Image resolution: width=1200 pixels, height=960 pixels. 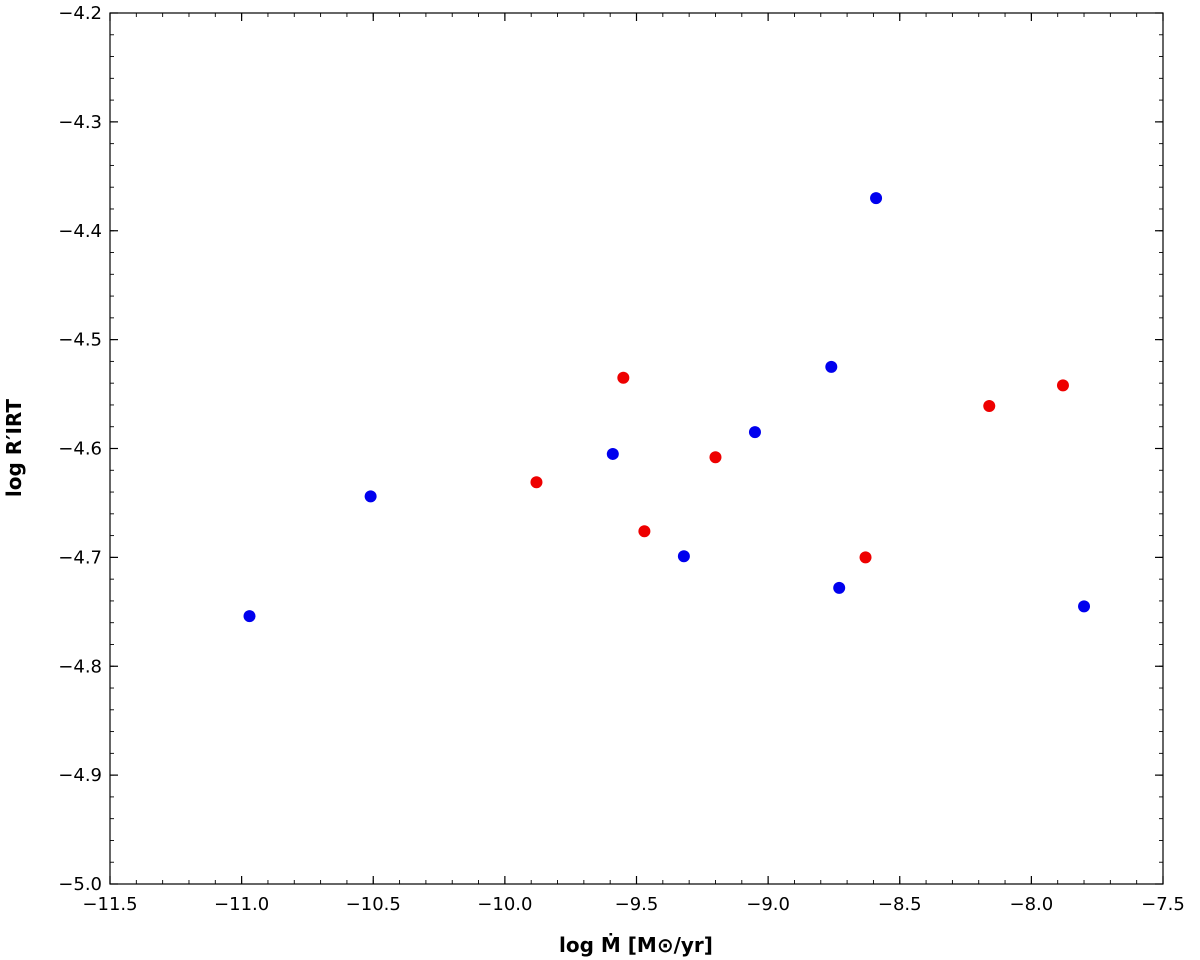 I want to click on x-tick-label: −8.0, so click(x=1032, y=904).